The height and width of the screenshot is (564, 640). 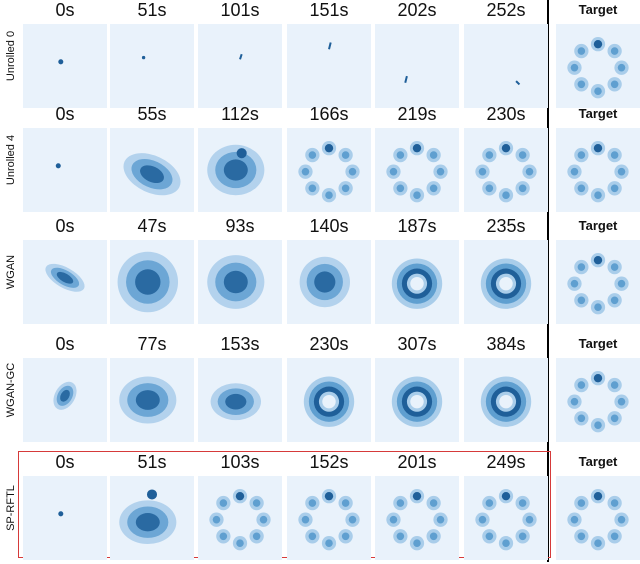 I want to click on time-label: 230s, so click(x=329, y=344).